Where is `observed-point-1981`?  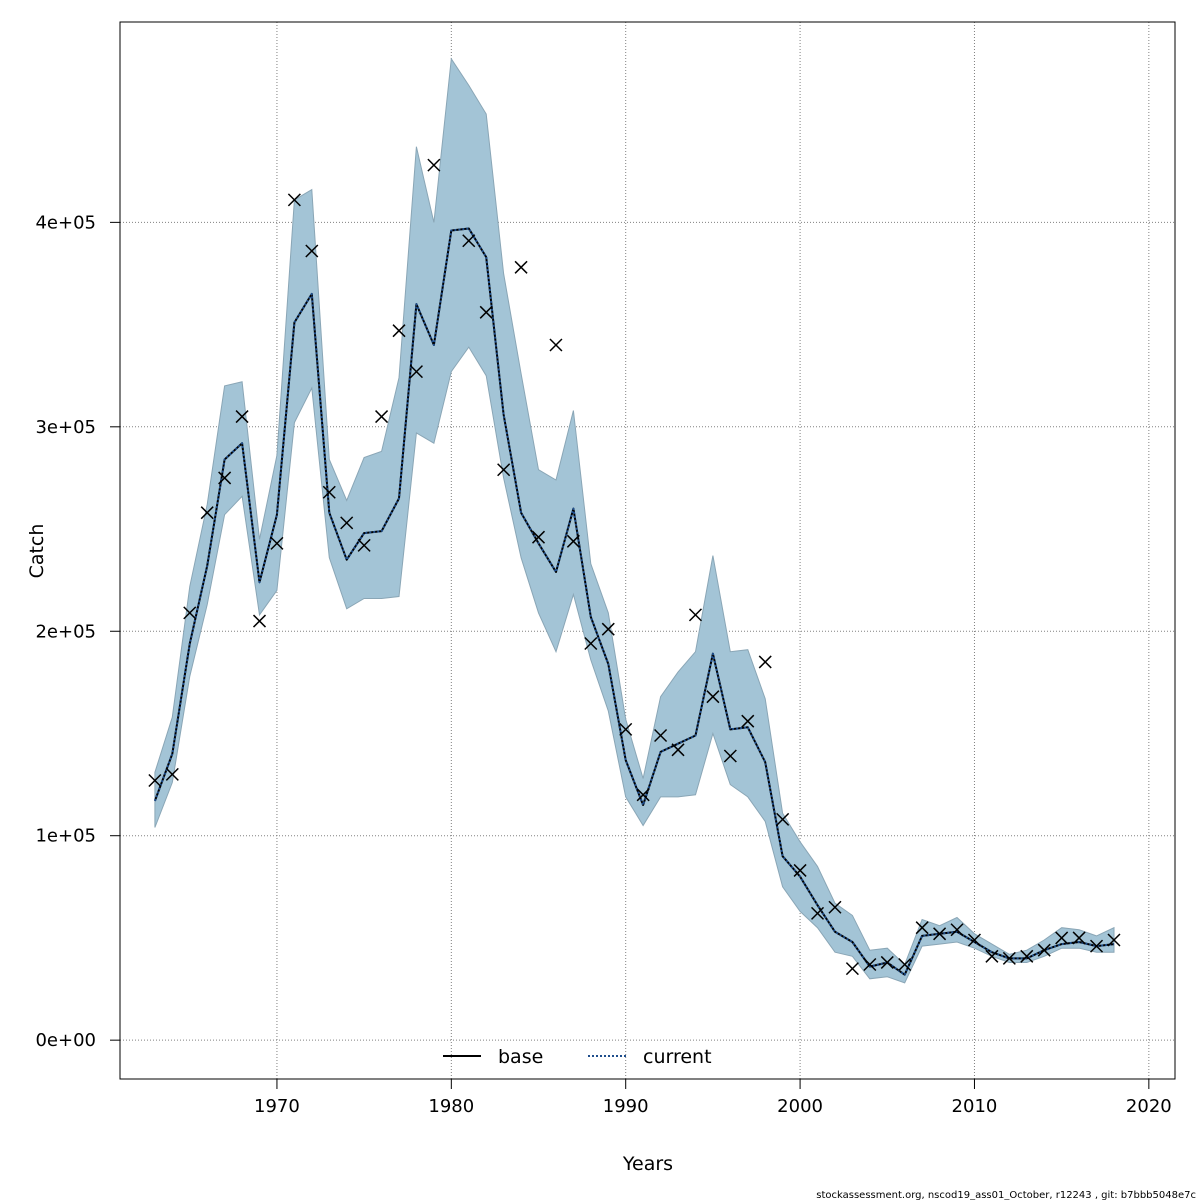
observed-point-1981 is located at coordinates (469, 241).